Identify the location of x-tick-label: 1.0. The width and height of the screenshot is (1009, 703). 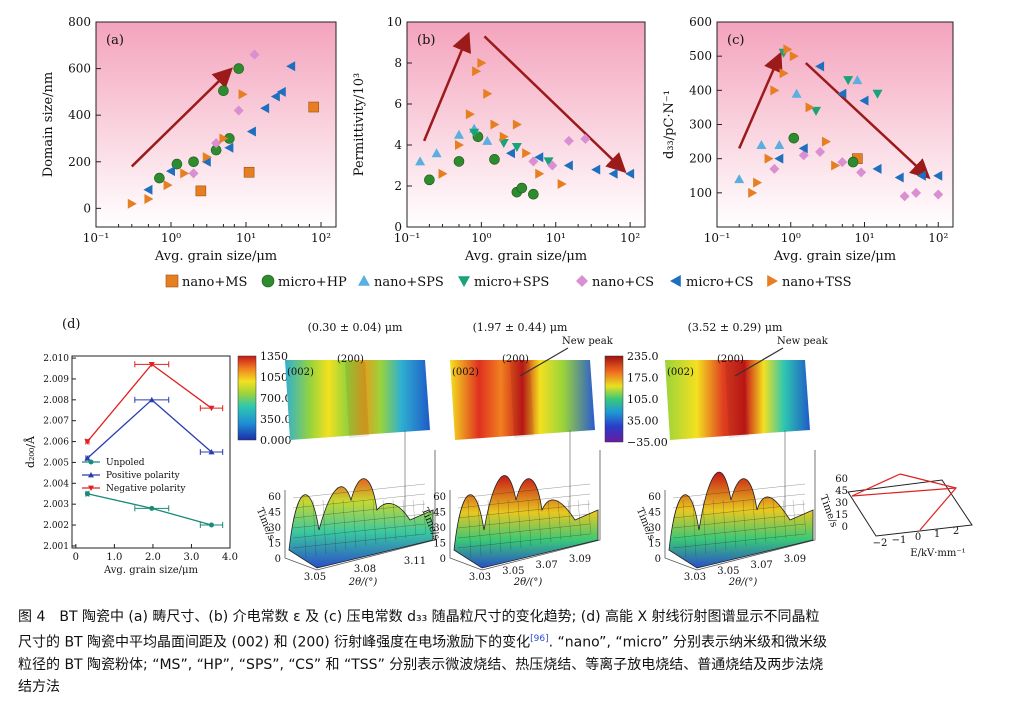
(114, 557).